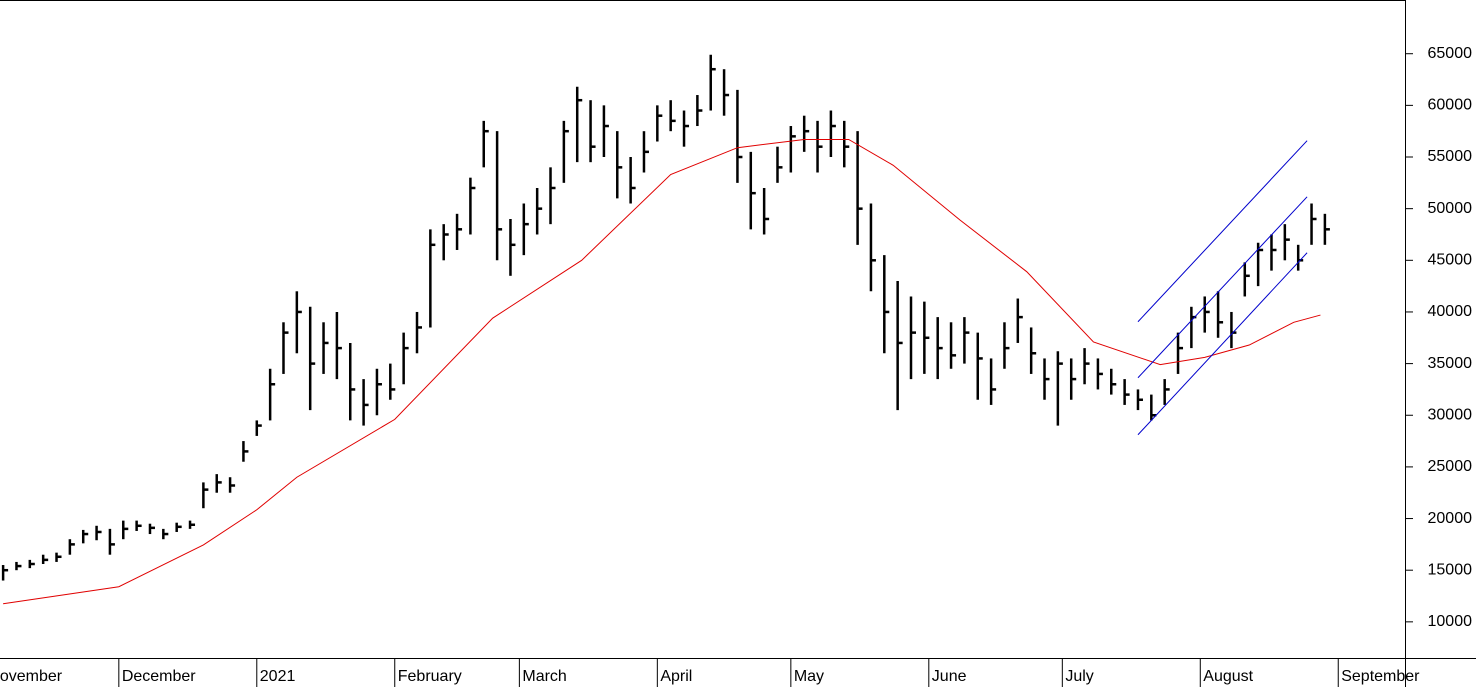 This screenshot has height=687, width=1476. What do you see at coordinates (1450, 53) in the screenshot?
I see `y-tick-label: 65000` at bounding box center [1450, 53].